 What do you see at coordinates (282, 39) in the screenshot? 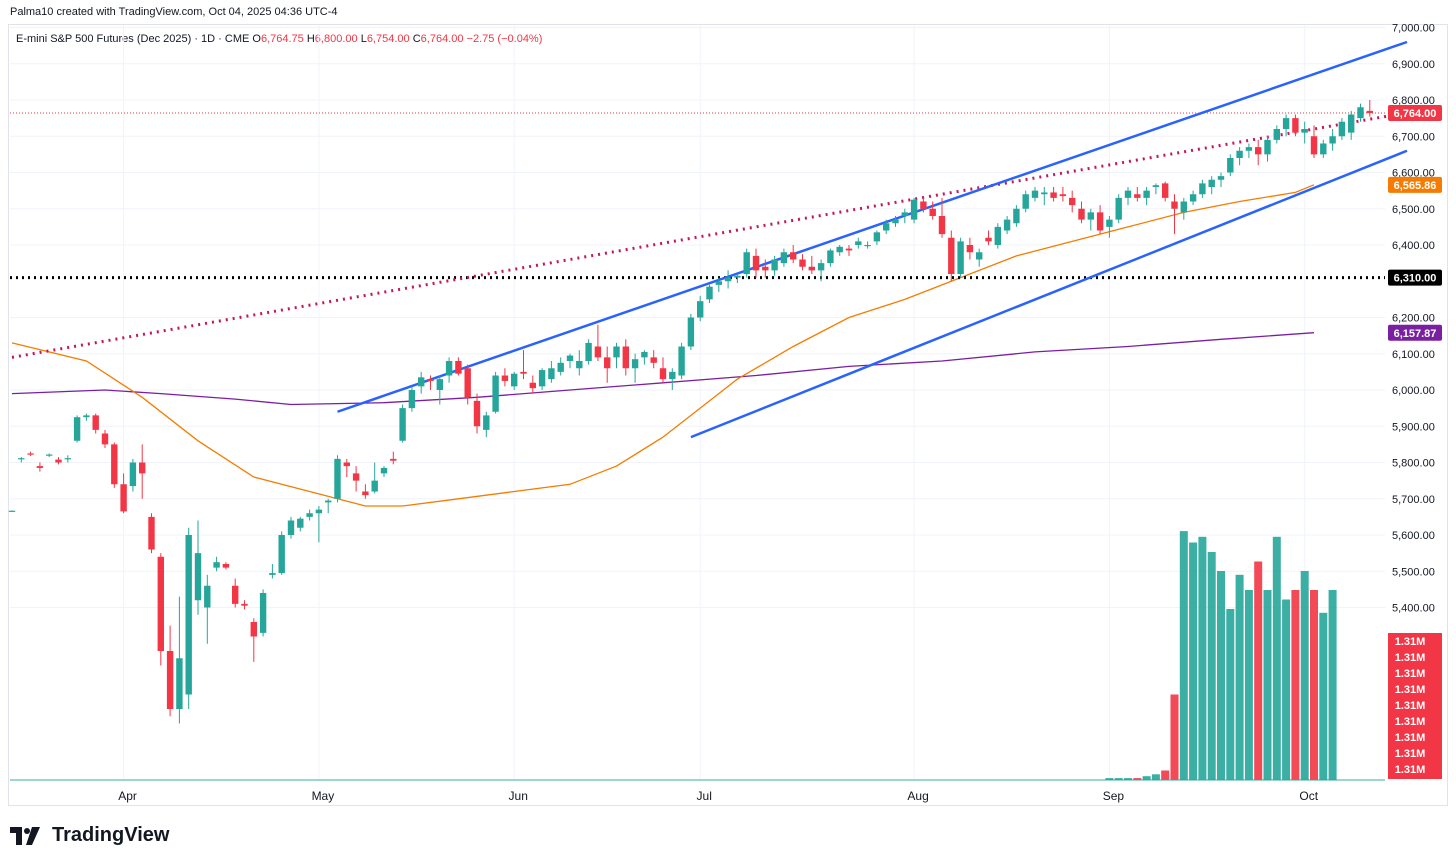
I see `open-value: 6,764.75` at bounding box center [282, 39].